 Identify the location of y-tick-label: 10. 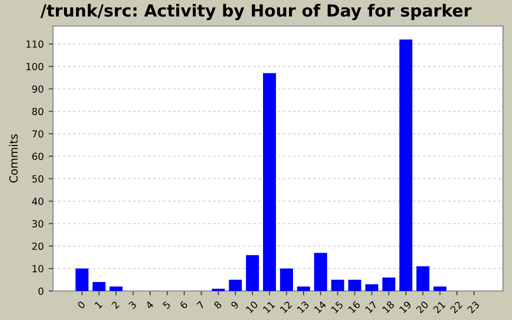
(38, 268).